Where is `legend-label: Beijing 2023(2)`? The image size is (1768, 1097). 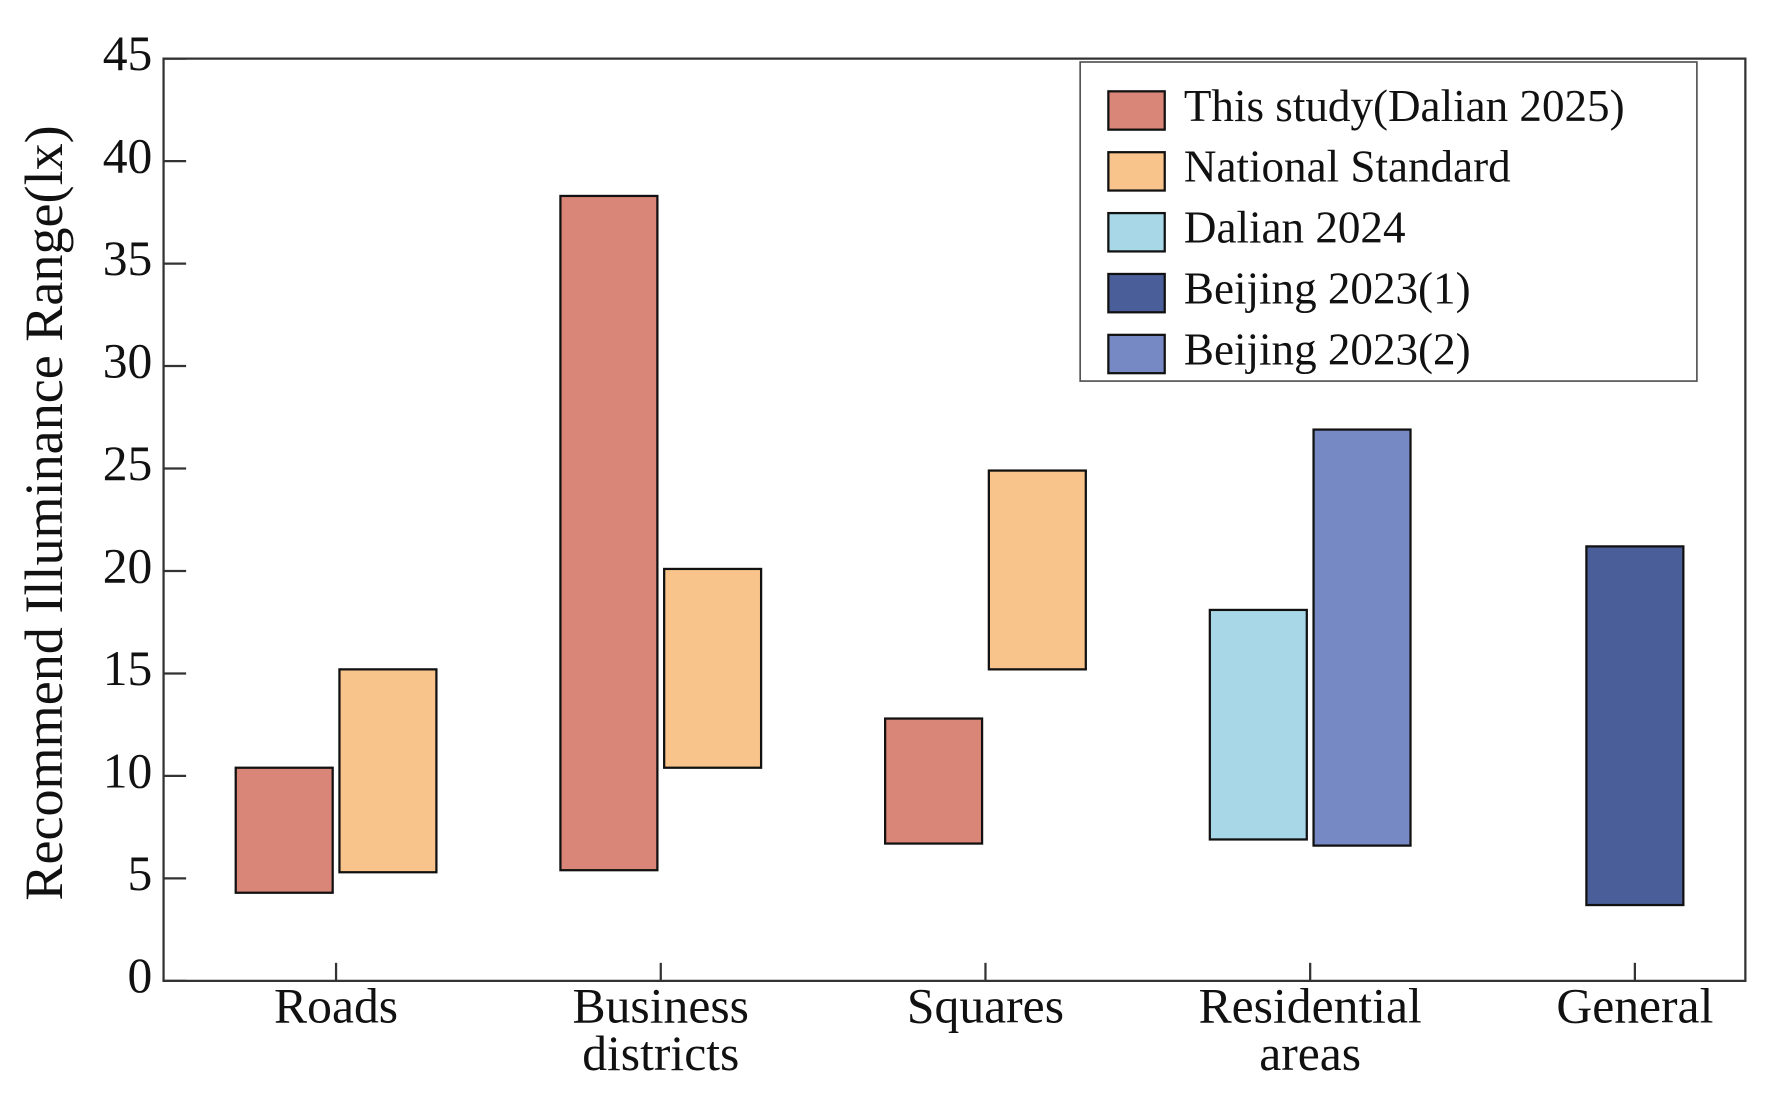 legend-label: Beijing 2023(2) is located at coordinates (1327, 349).